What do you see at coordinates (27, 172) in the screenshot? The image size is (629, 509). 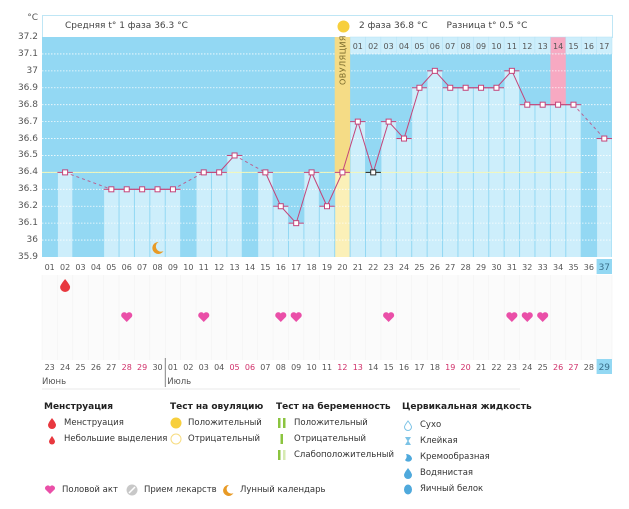 I see `y-tick-label: 36.4` at bounding box center [27, 172].